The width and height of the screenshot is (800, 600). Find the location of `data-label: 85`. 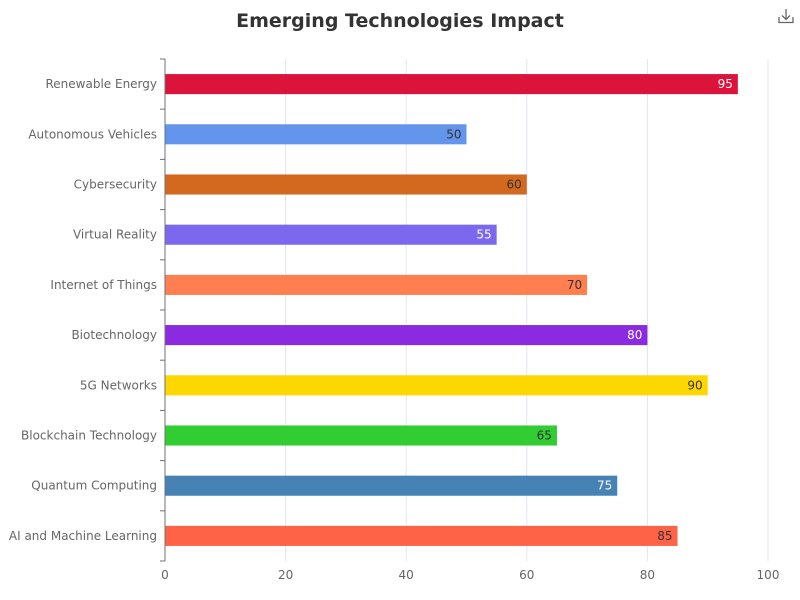

data-label: 85 is located at coordinates (664, 536).